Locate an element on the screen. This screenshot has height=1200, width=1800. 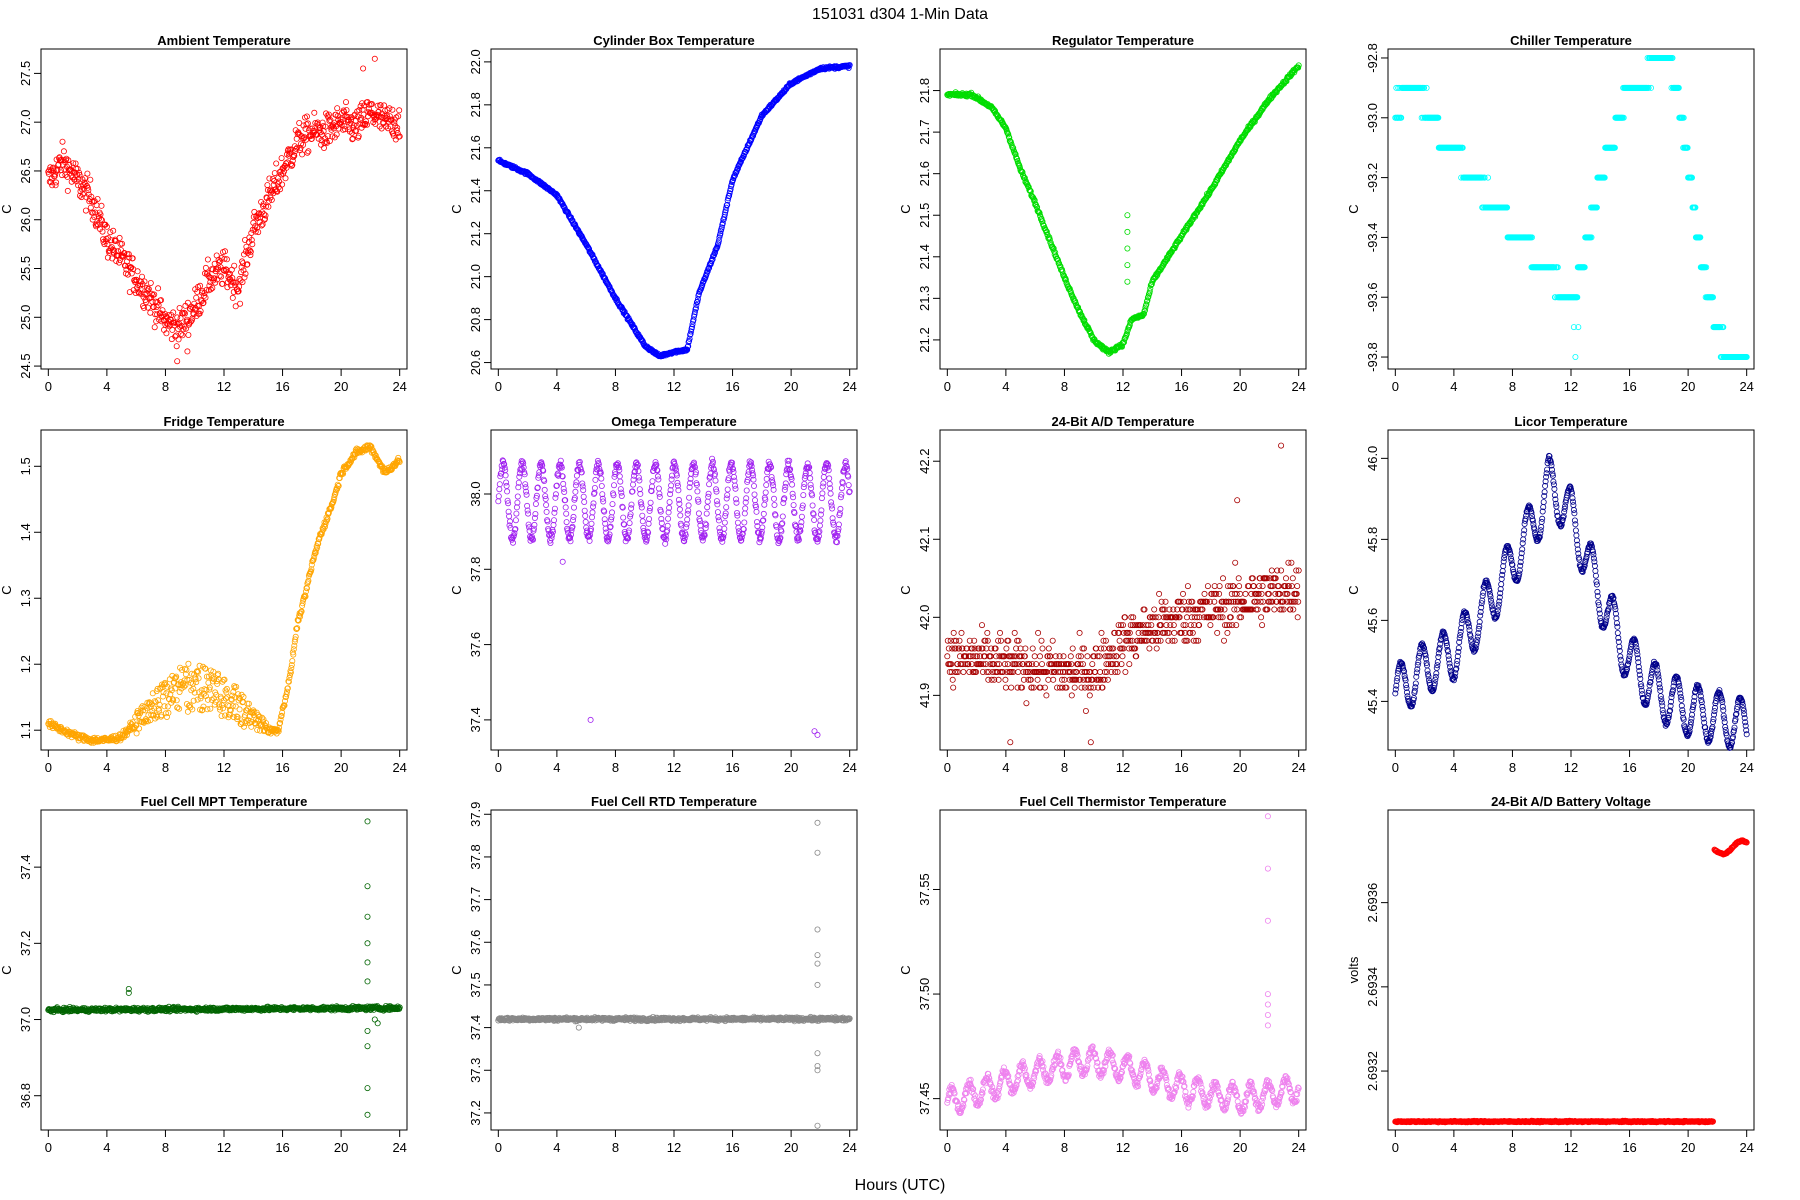
y-tick-label: 42.2 is located at coordinates (924, 461).